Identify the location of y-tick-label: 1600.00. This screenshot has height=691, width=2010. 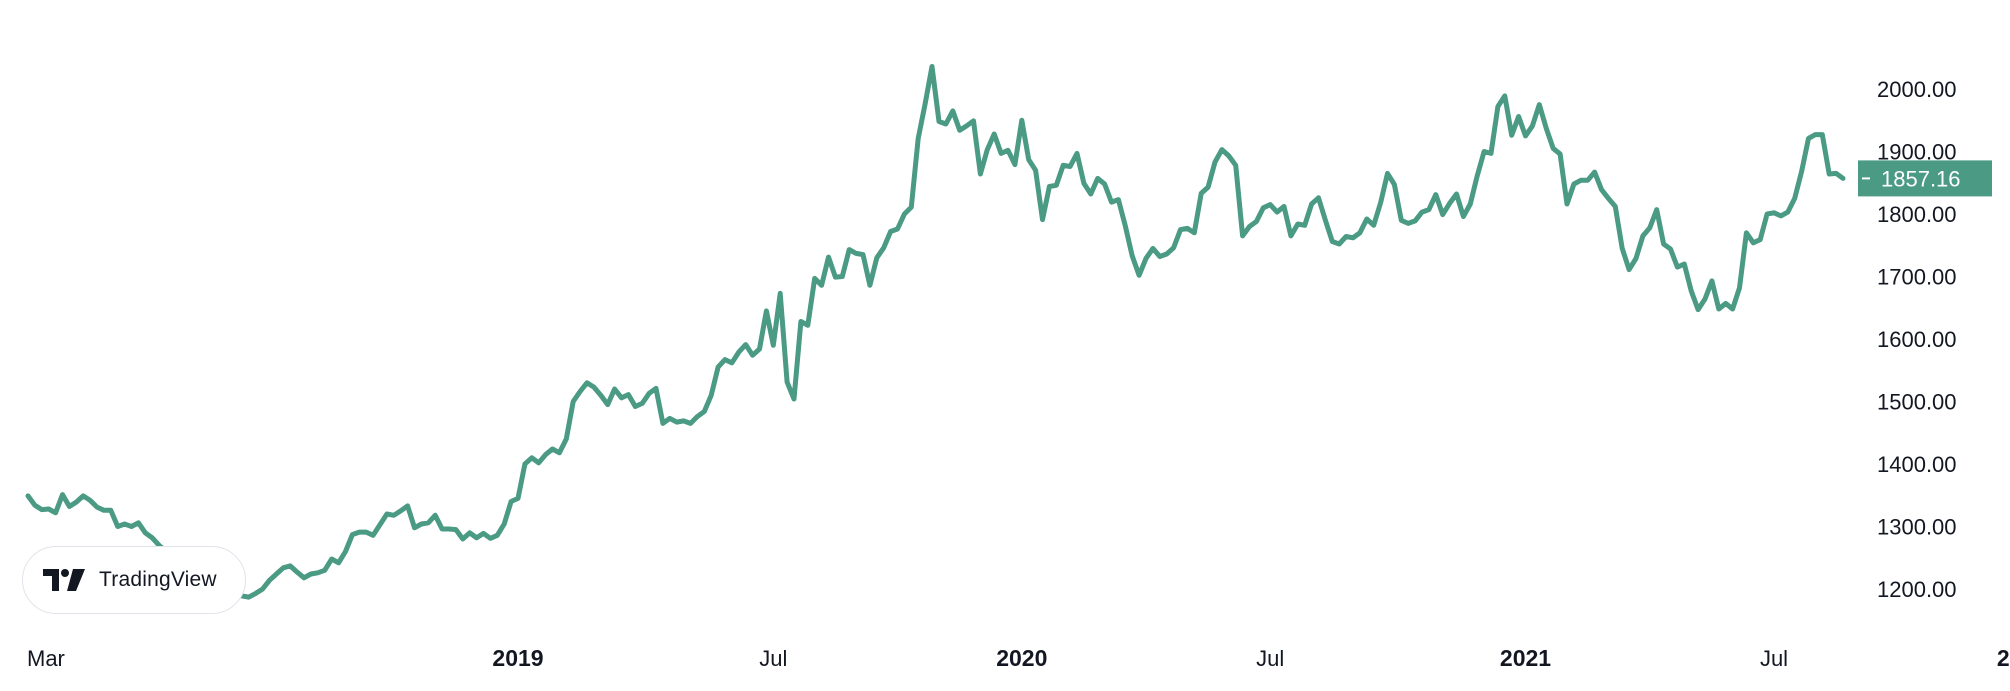
(1917, 339).